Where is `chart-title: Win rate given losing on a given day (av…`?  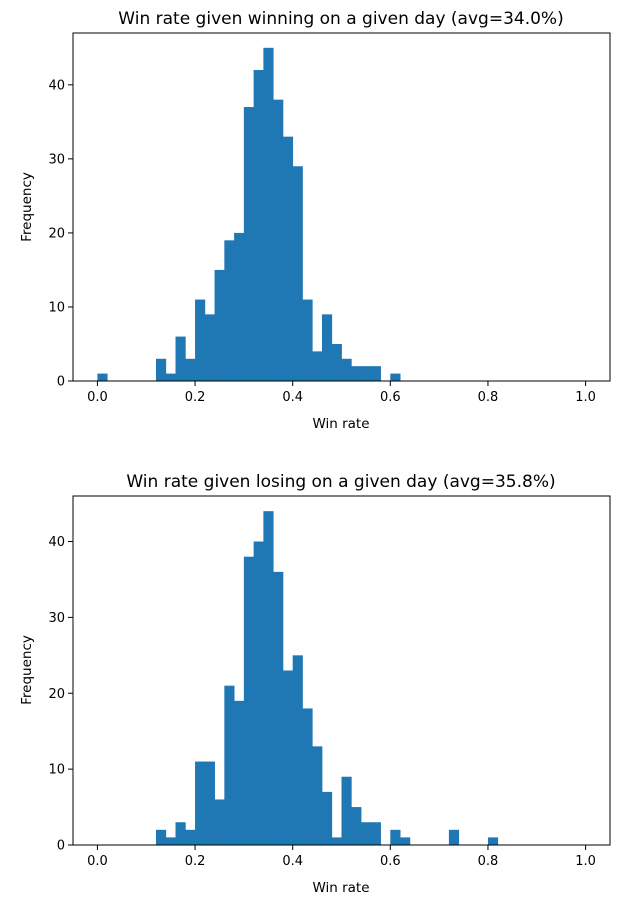 chart-title: Win rate given losing on a given day (av… is located at coordinates (340, 482).